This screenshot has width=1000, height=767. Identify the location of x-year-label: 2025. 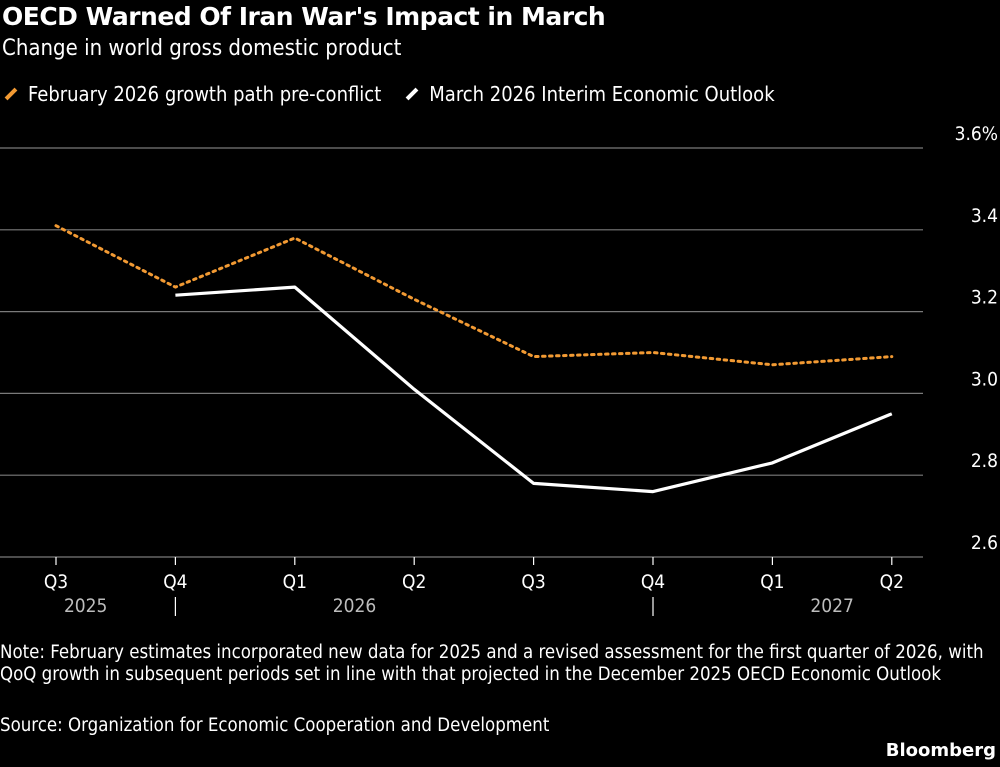
(86, 606).